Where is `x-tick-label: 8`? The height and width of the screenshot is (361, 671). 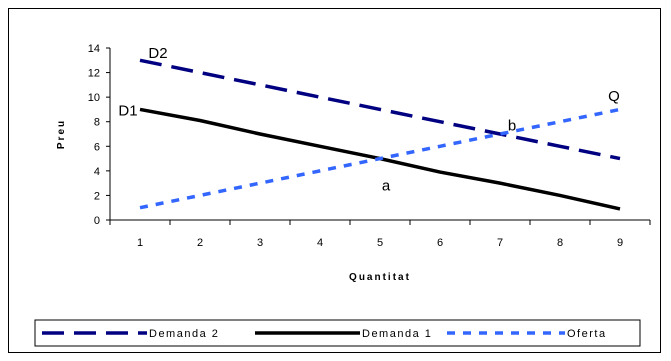
x-tick-label: 8 is located at coordinates (560, 243).